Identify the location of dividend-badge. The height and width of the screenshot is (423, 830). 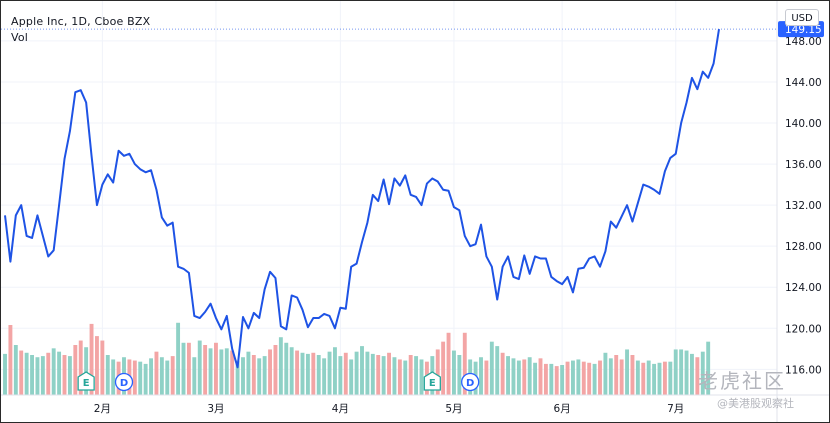
(470, 382).